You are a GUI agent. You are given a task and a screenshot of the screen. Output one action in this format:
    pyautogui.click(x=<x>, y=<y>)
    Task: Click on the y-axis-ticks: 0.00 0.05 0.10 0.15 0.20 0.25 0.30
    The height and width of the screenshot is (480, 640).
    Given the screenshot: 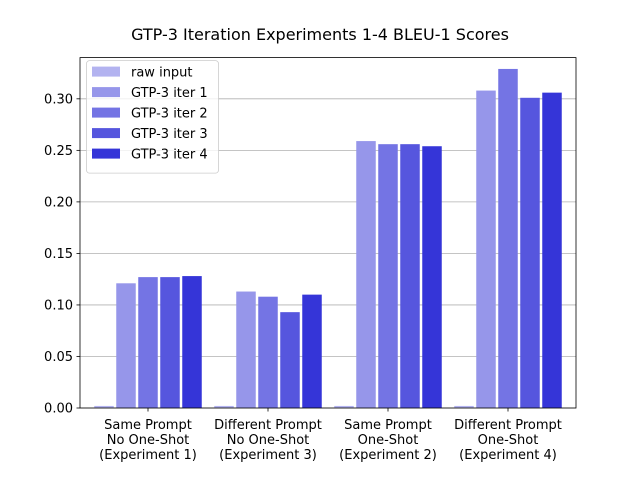 What is the action you would take?
    pyautogui.click(x=62, y=254)
    